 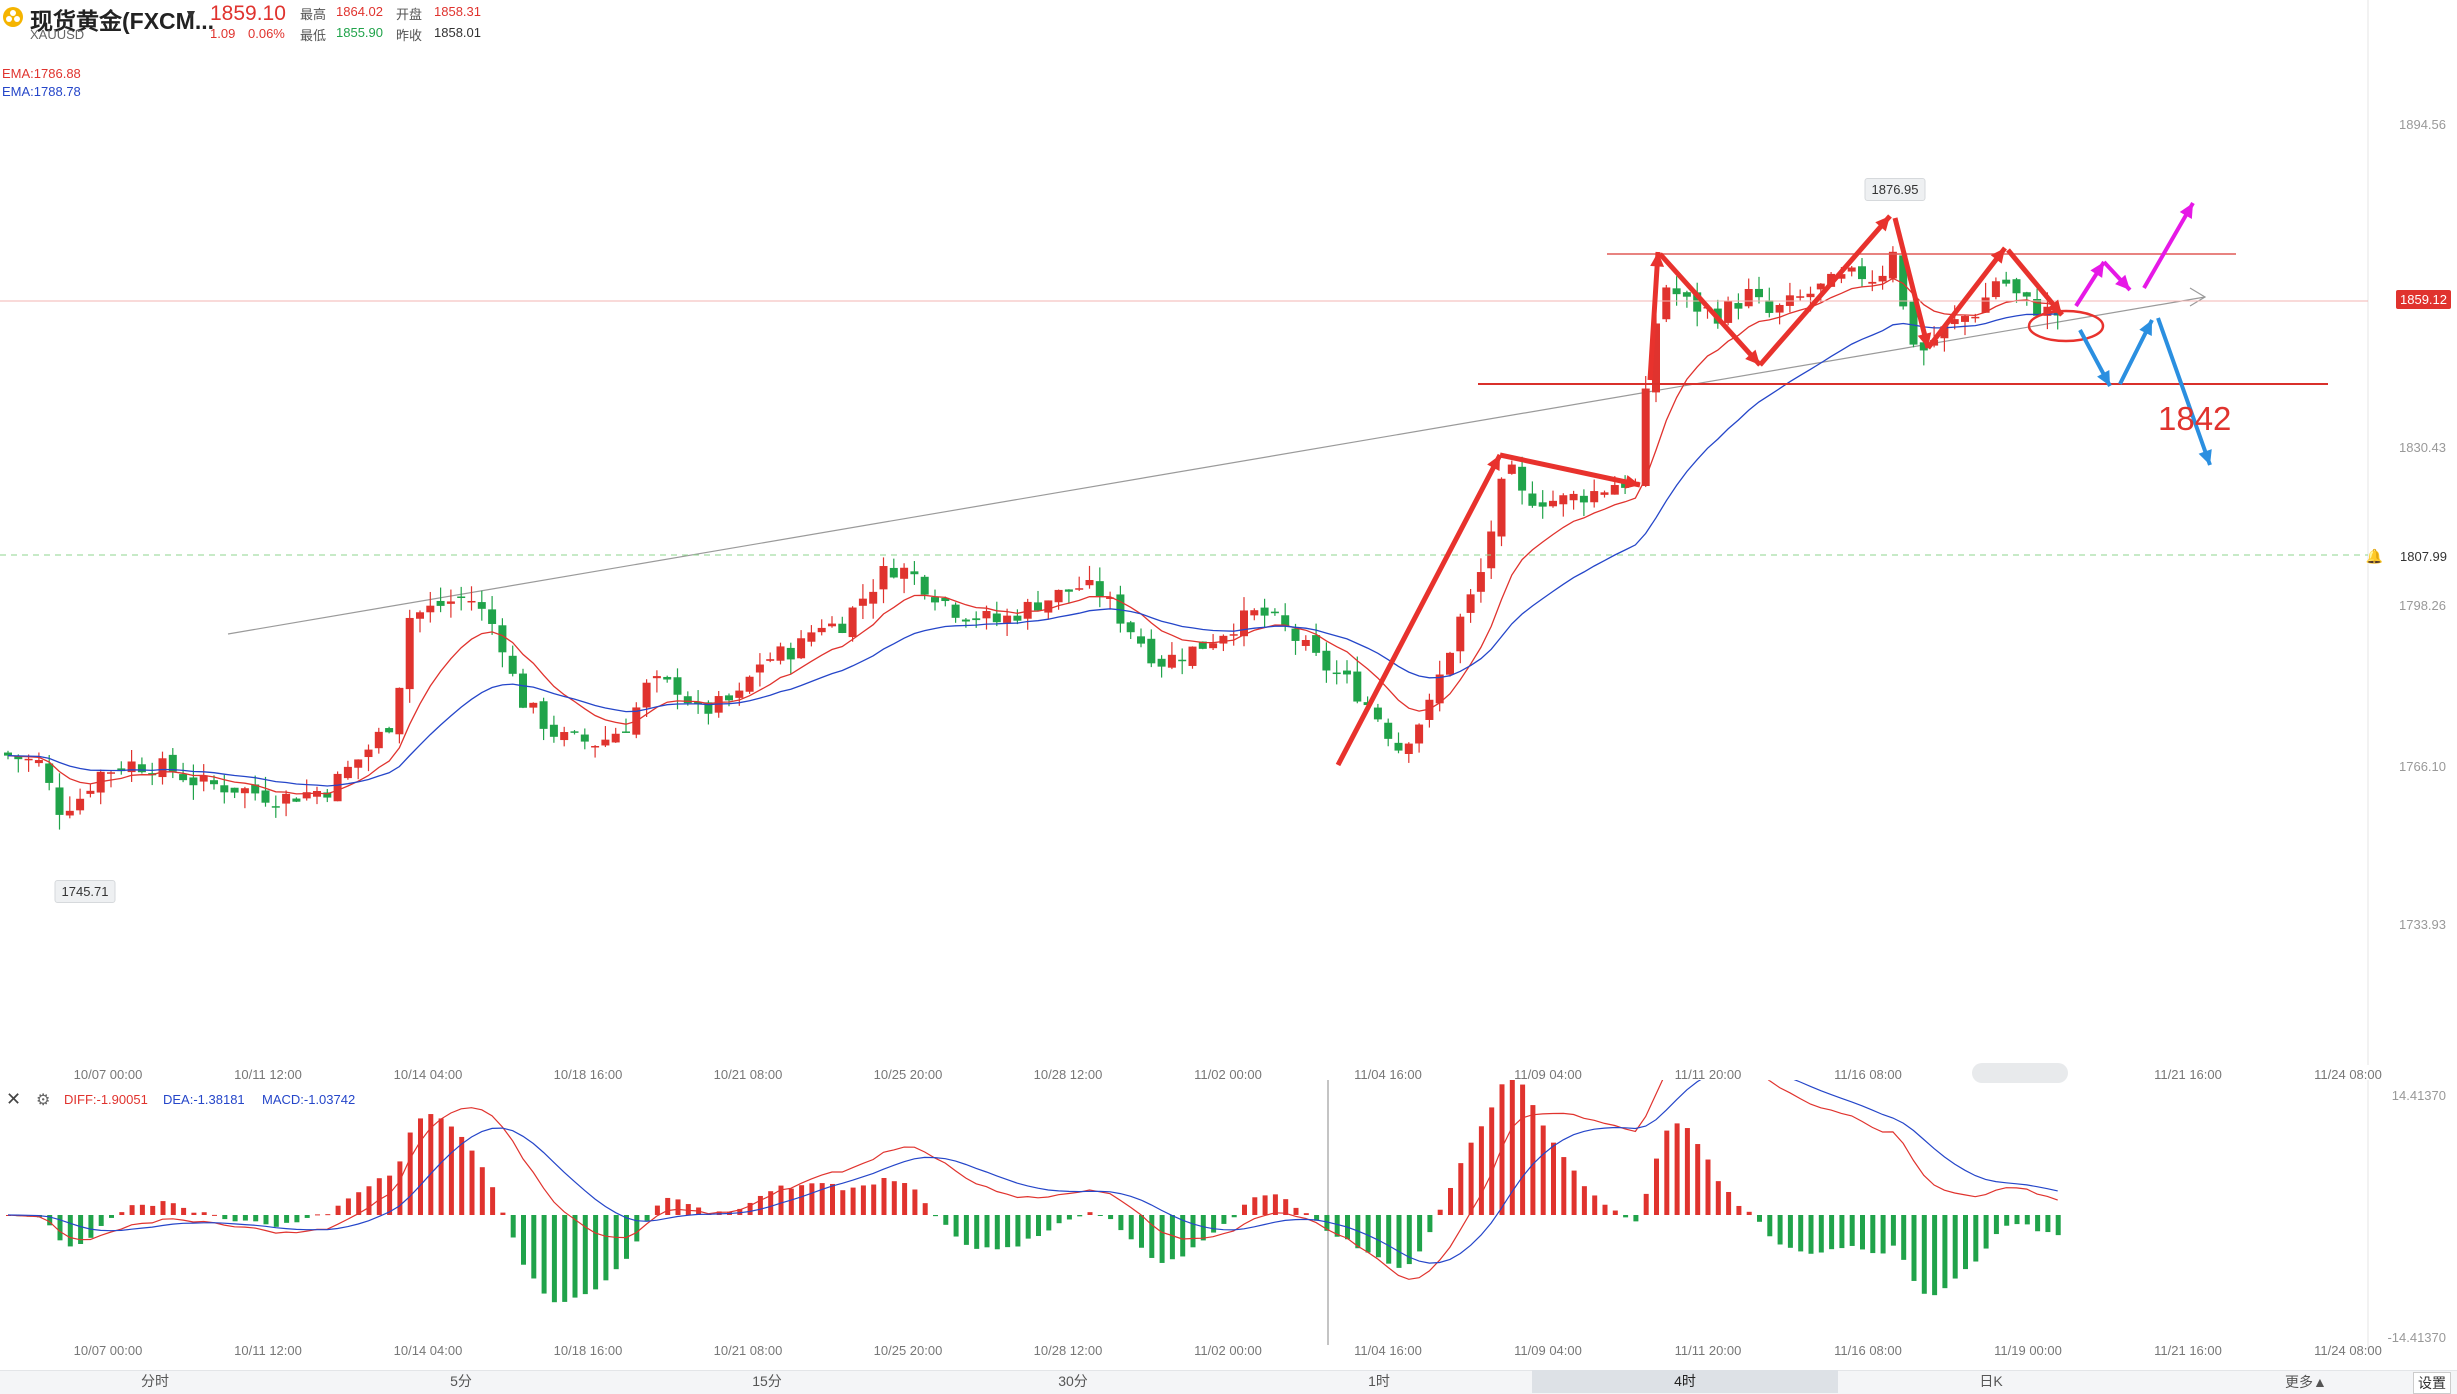 I want to click on wave-arrow-1-head, so click(x=1493, y=463).